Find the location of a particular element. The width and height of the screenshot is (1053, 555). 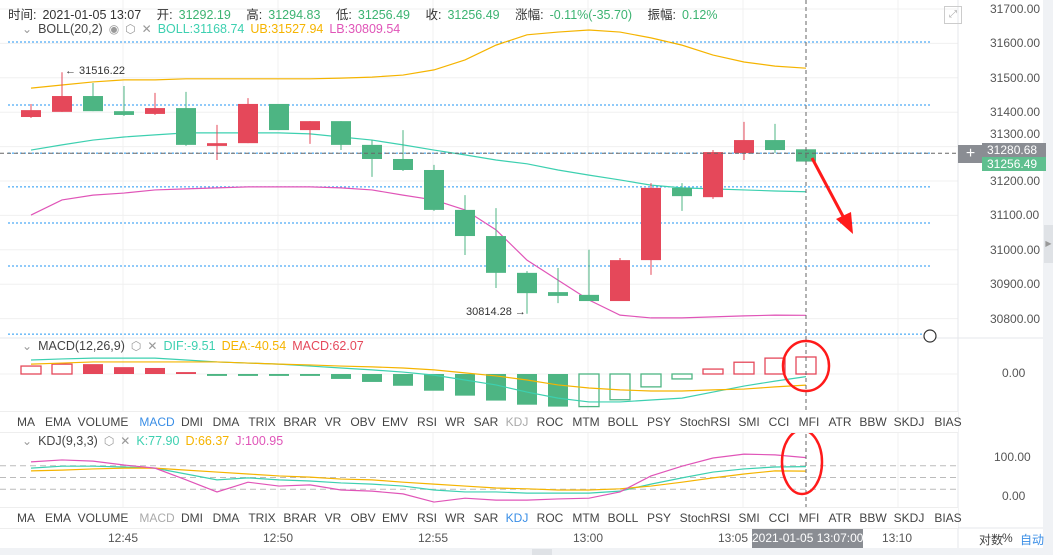

log-scale-button: 对数 is located at coordinates (991, 540).